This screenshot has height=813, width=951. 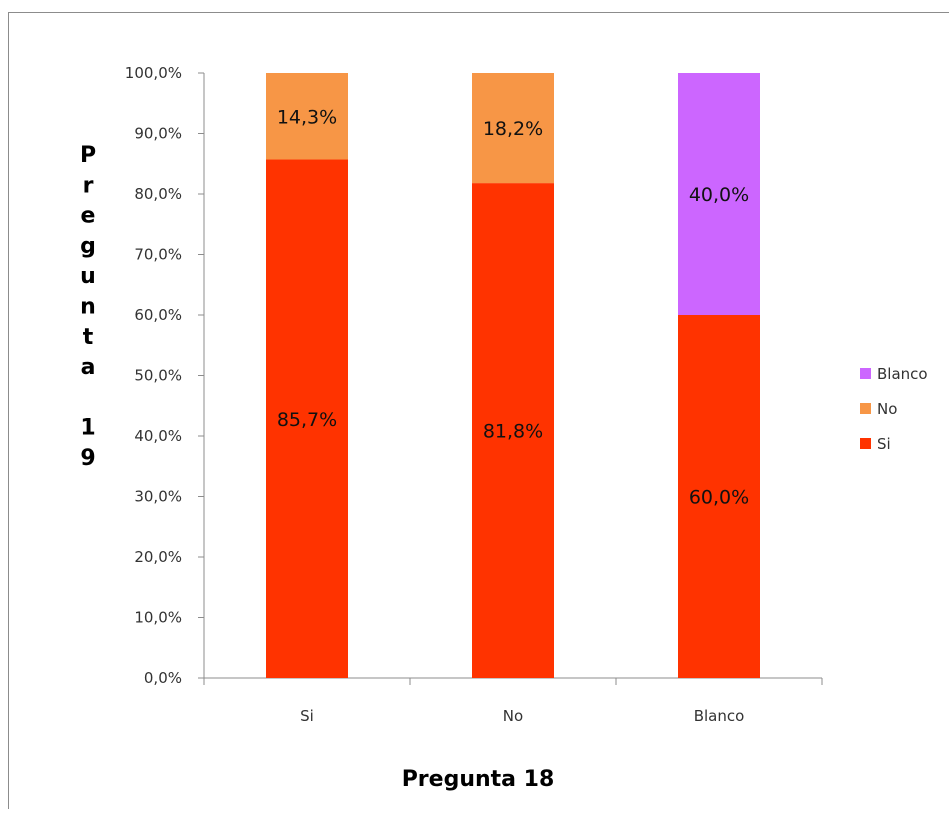 What do you see at coordinates (158, 557) in the screenshot?
I see `y-tick-label: 20,0%` at bounding box center [158, 557].